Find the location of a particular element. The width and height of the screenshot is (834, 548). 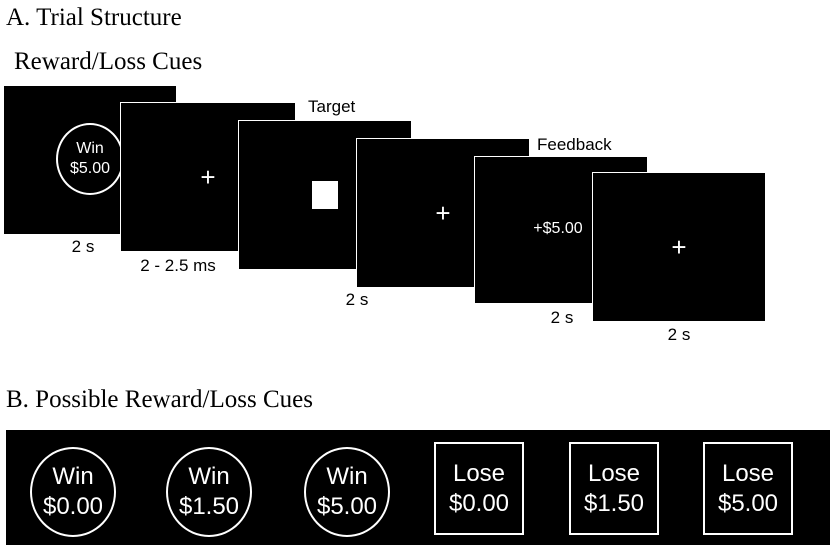

win-cue-oval: Win $1.50 is located at coordinates (209, 492).